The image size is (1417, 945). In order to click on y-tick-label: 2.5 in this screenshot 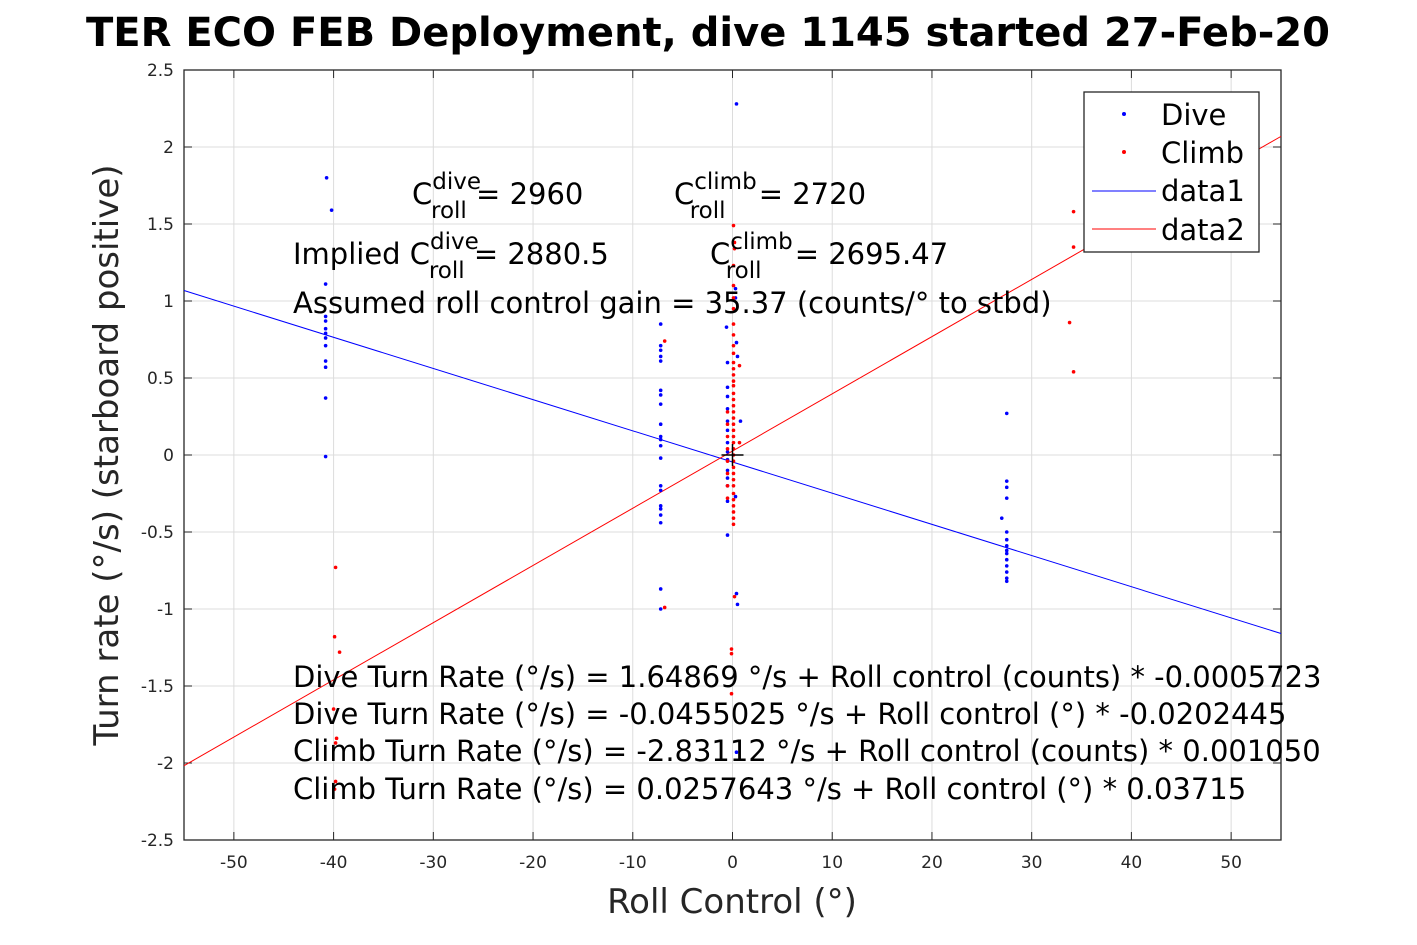, I will do `click(160, 71)`.